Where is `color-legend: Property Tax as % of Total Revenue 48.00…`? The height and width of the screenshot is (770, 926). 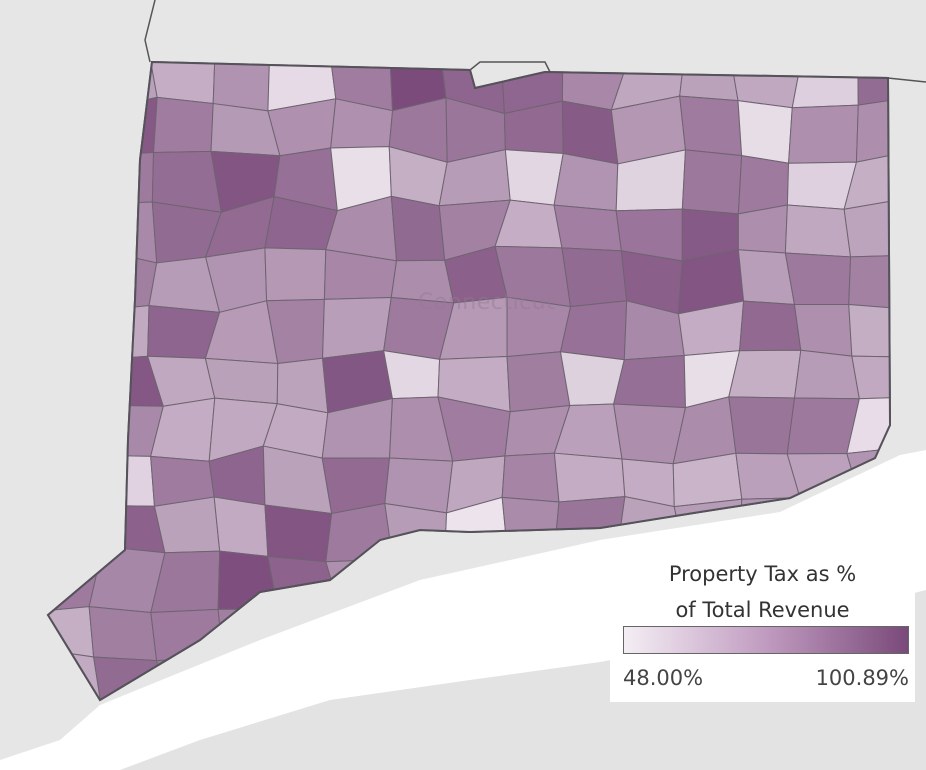 color-legend: Property Tax as % of Total Revenue 48.00… is located at coordinates (762, 627).